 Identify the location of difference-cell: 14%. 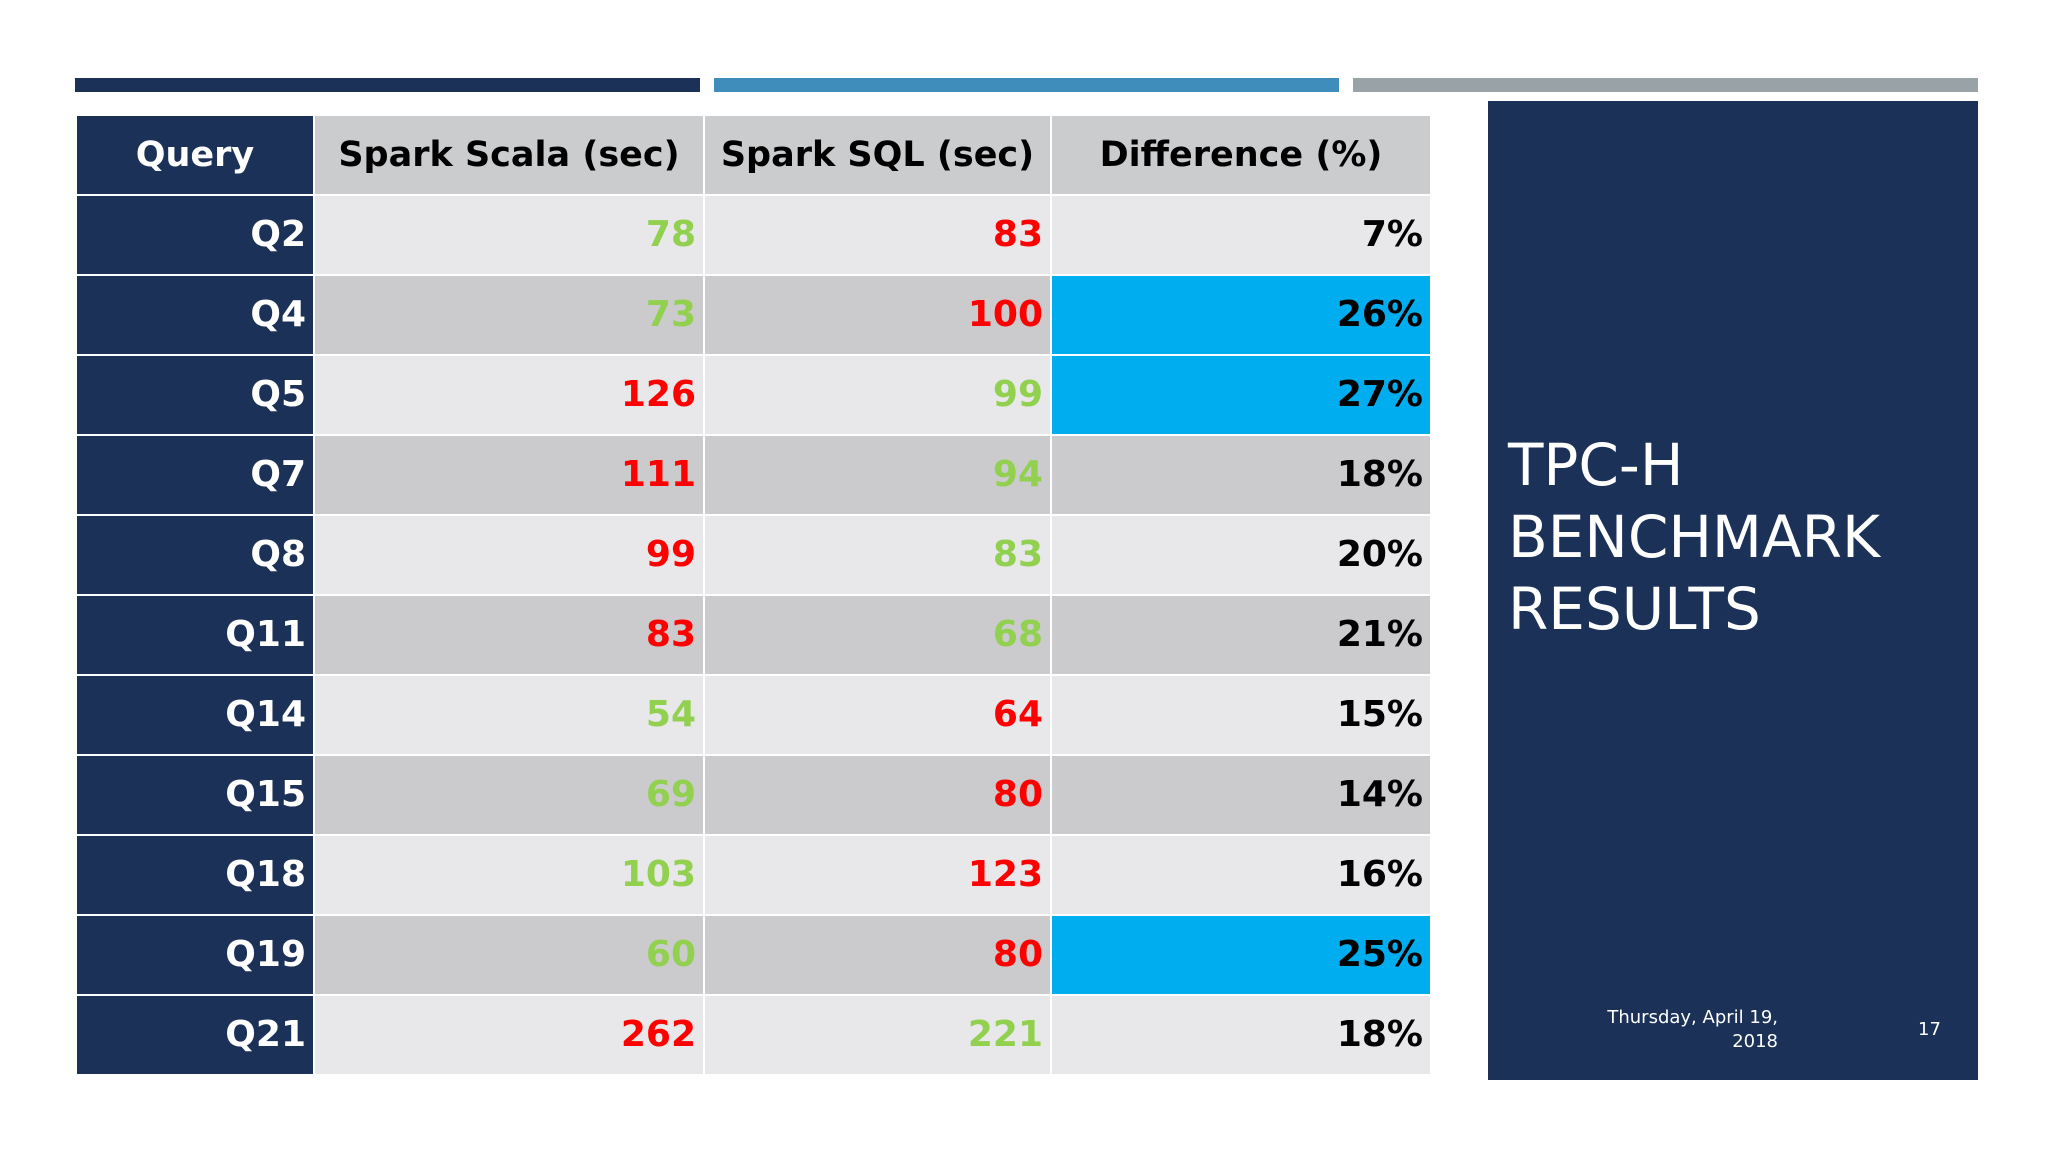
(1241, 795).